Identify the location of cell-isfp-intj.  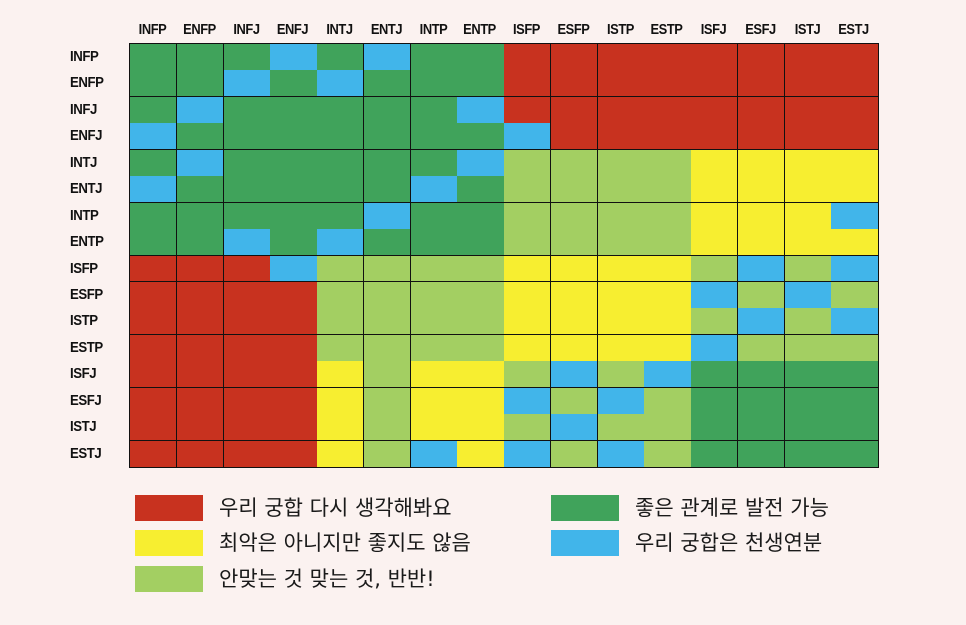
(341, 269).